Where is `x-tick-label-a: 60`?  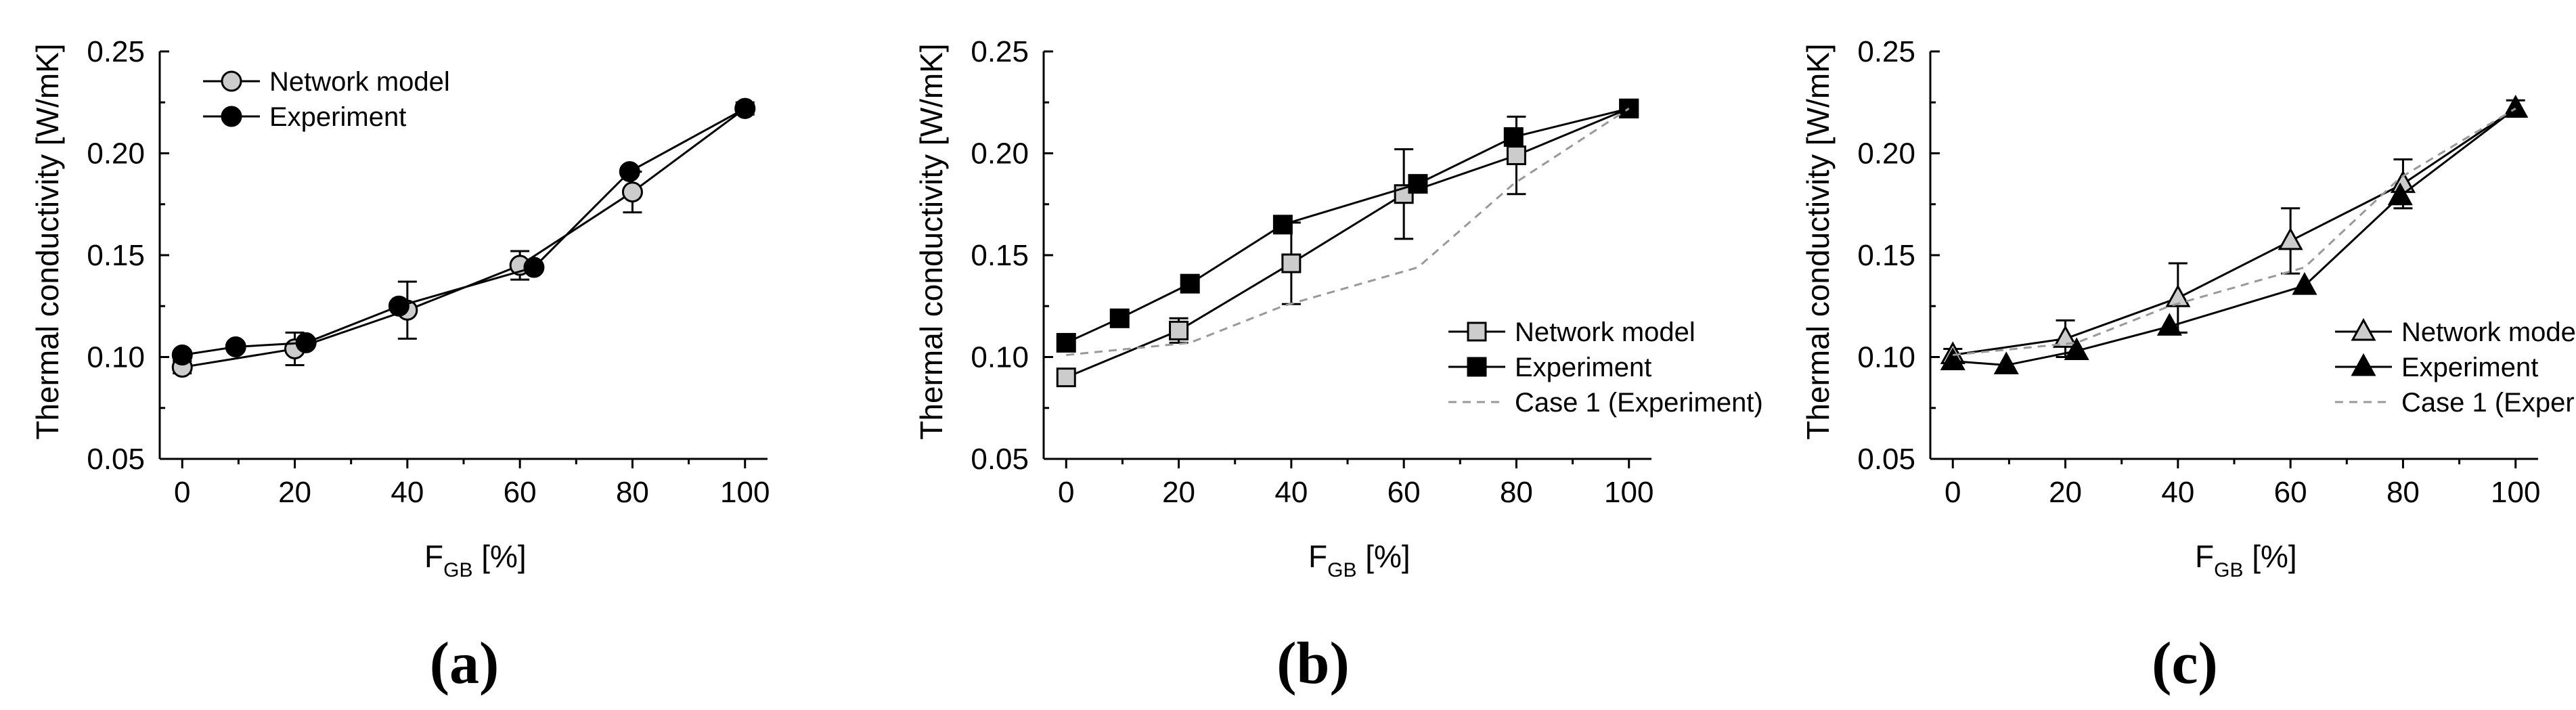 x-tick-label-a: 60 is located at coordinates (520, 492).